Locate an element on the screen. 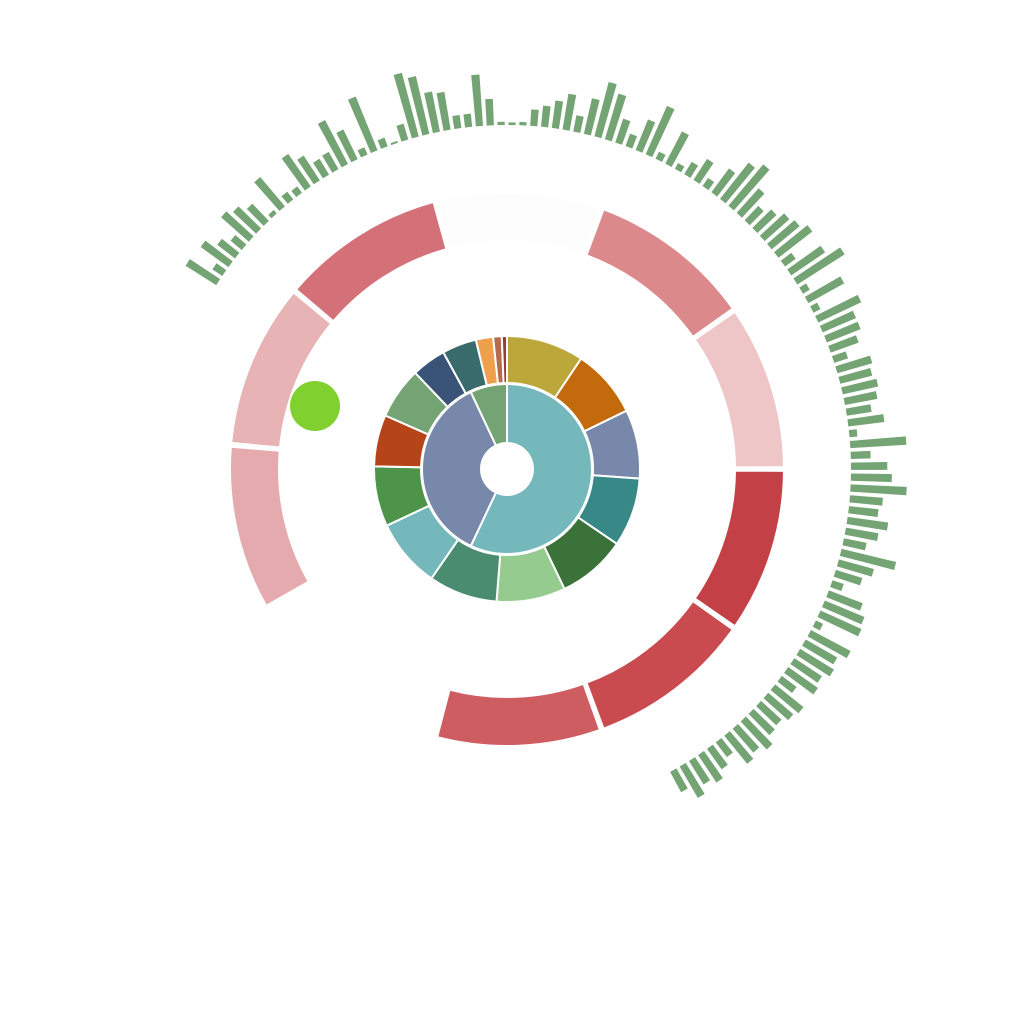 This screenshot has width=1024, height=1024. marker-layer is located at coordinates (315, 406).